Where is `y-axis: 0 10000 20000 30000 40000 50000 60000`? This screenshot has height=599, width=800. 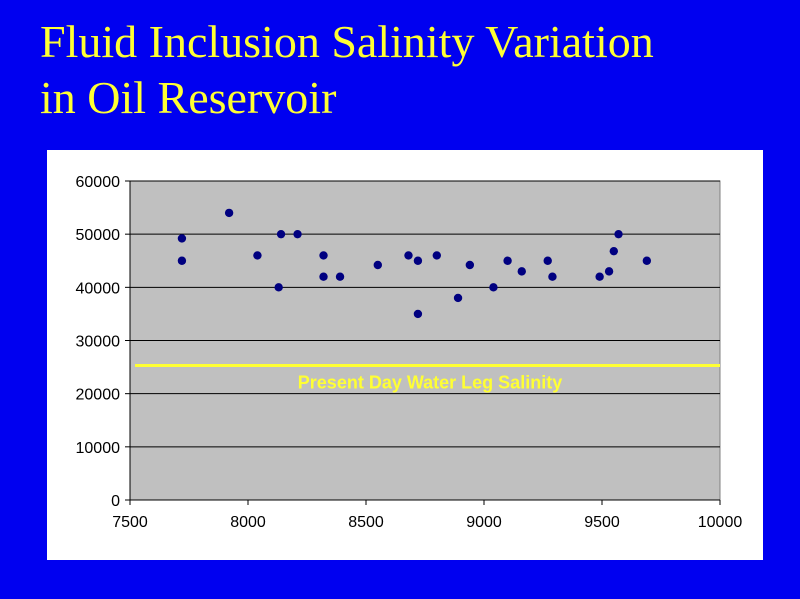 y-axis: 0 10000 20000 30000 40000 50000 60000 is located at coordinates (103, 342).